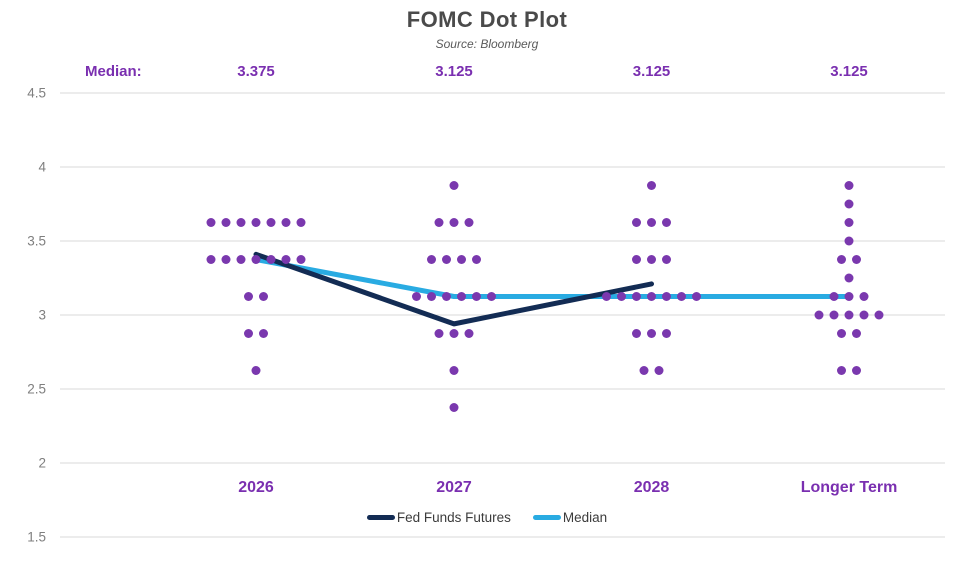 Image resolution: width=974 pixels, height=573 pixels. Describe the element at coordinates (487, 19) in the screenshot. I see `chart-title: FOMC Dot Plot` at that location.